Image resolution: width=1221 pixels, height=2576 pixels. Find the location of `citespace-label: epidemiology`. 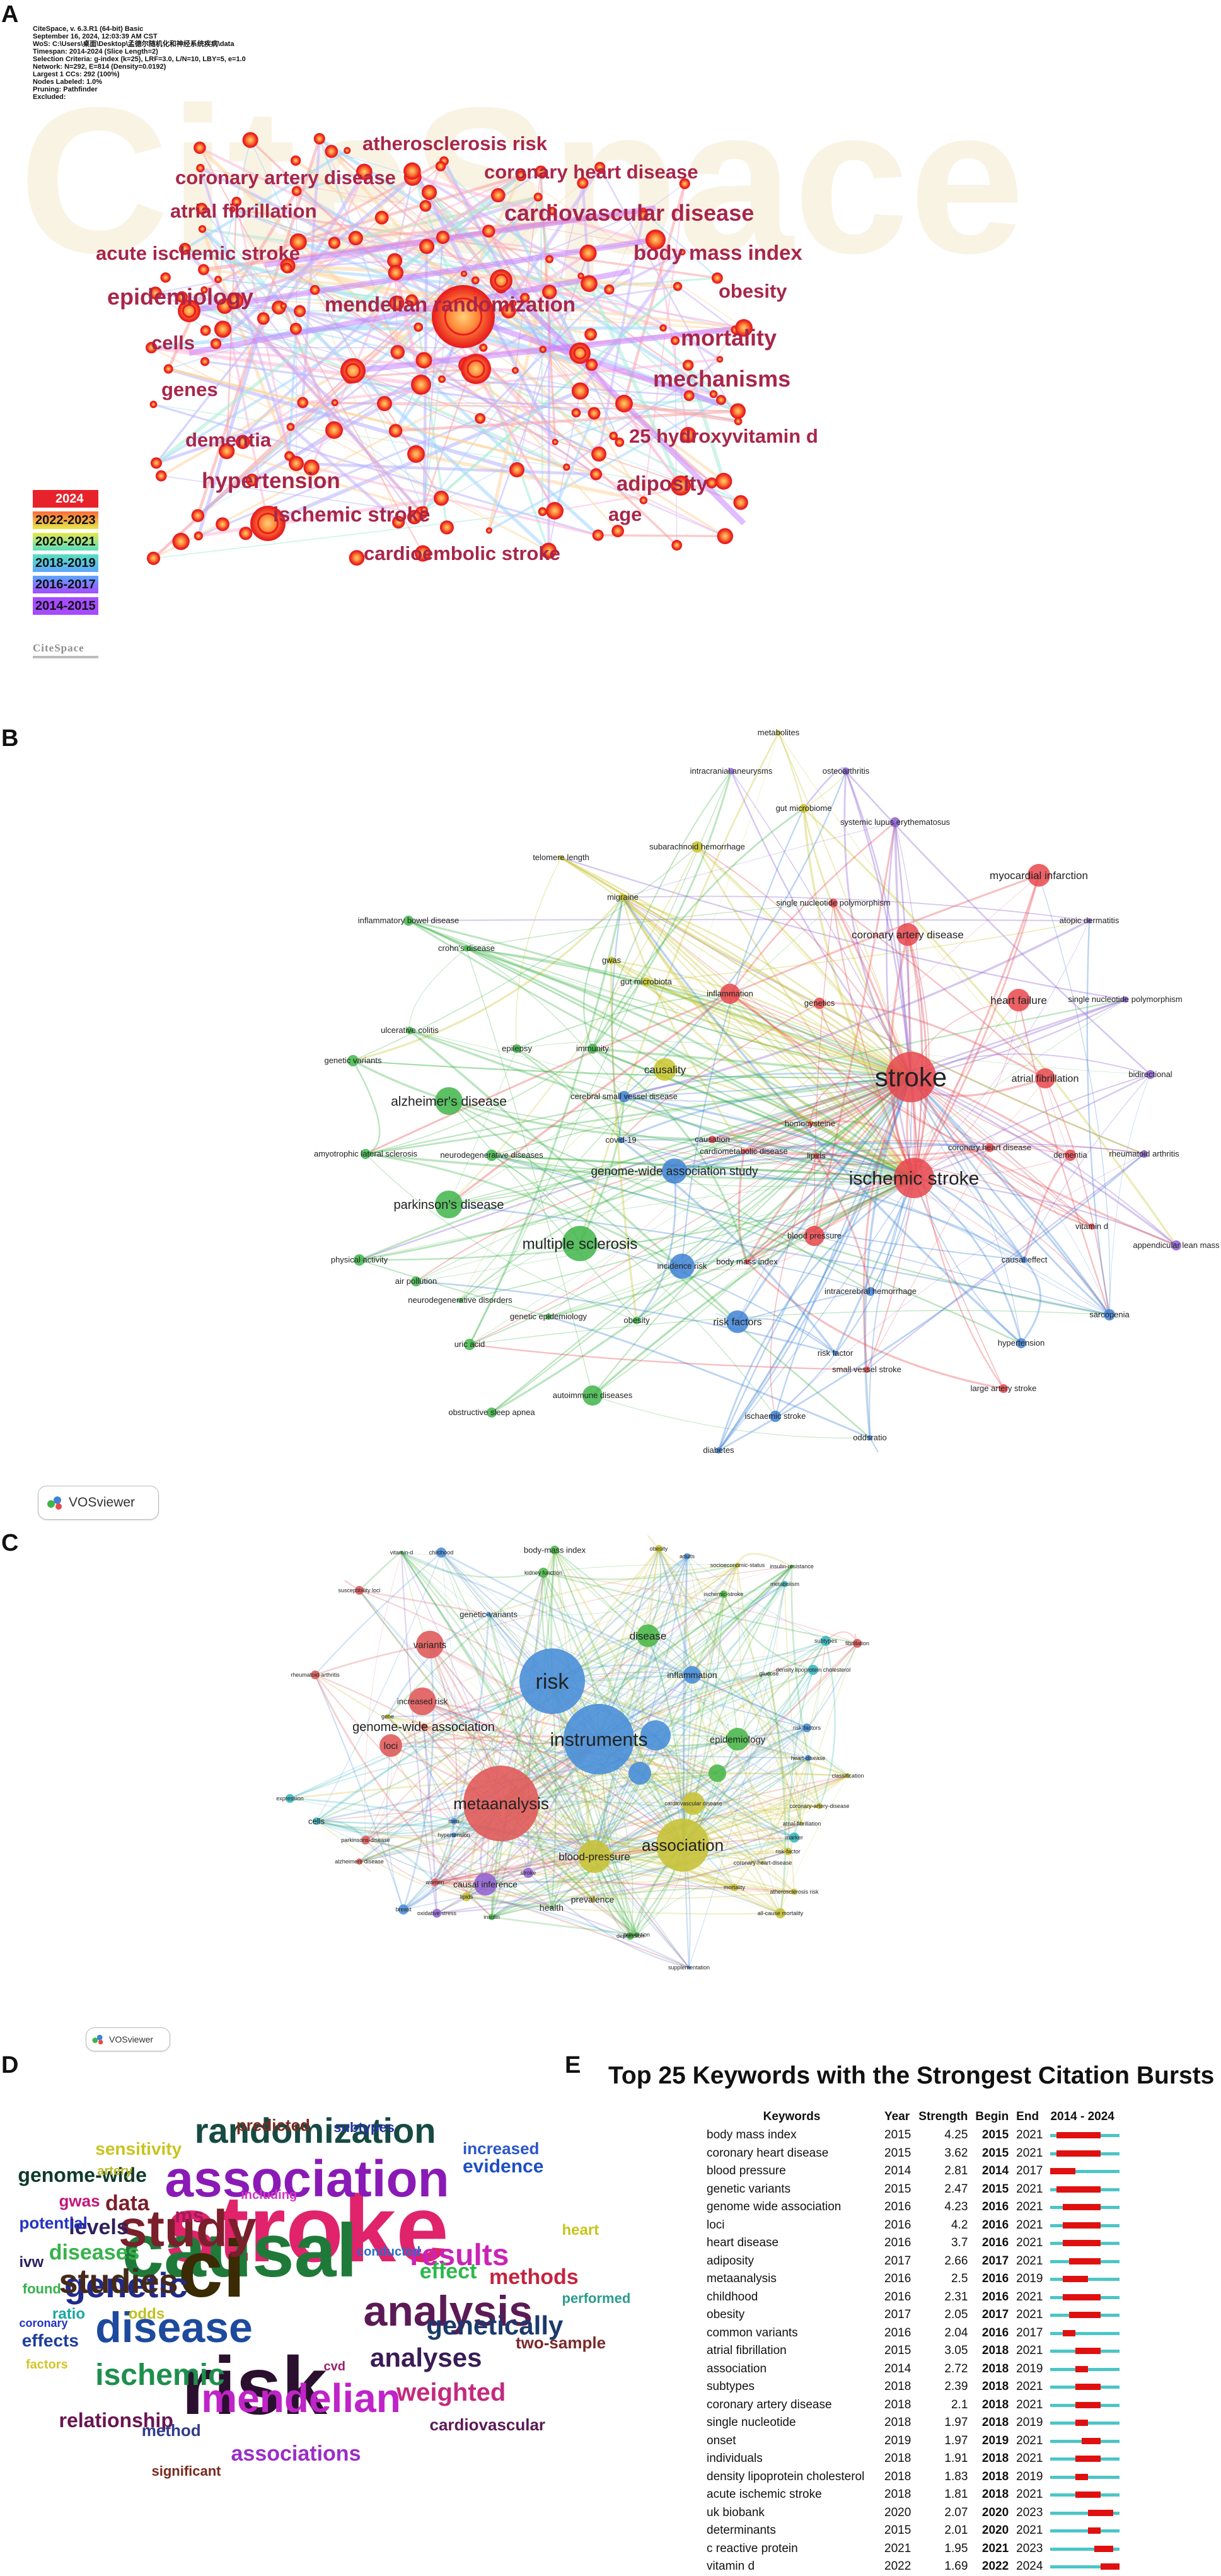

citespace-label: epidemiology is located at coordinates (180, 297).